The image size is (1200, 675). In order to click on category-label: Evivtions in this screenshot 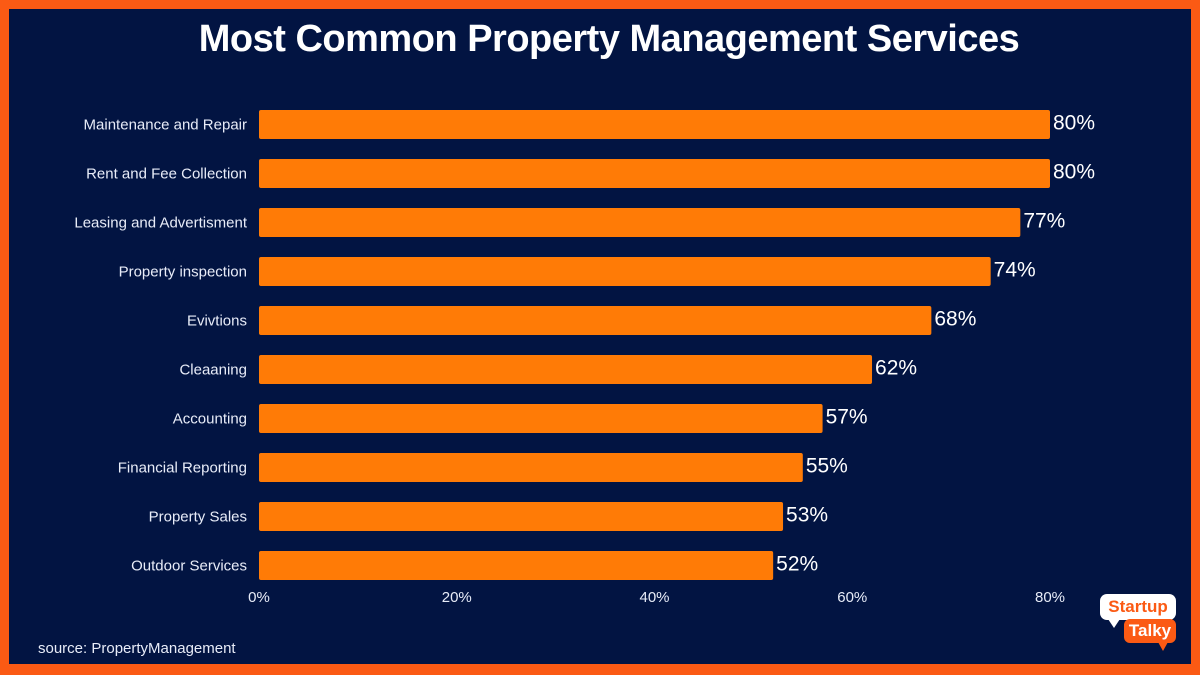, I will do `click(217, 321)`.